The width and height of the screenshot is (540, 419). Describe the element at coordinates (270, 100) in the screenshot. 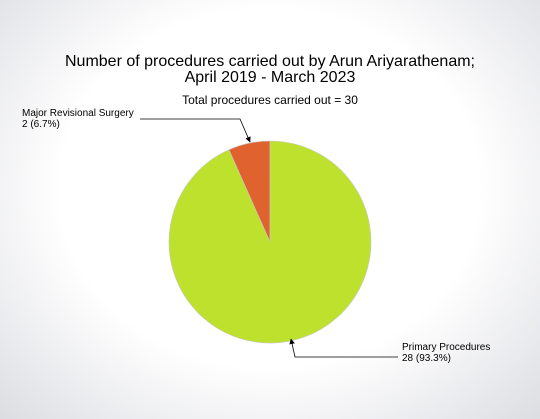

I see `chart-subtitle: Total procedures carried out = 30` at that location.